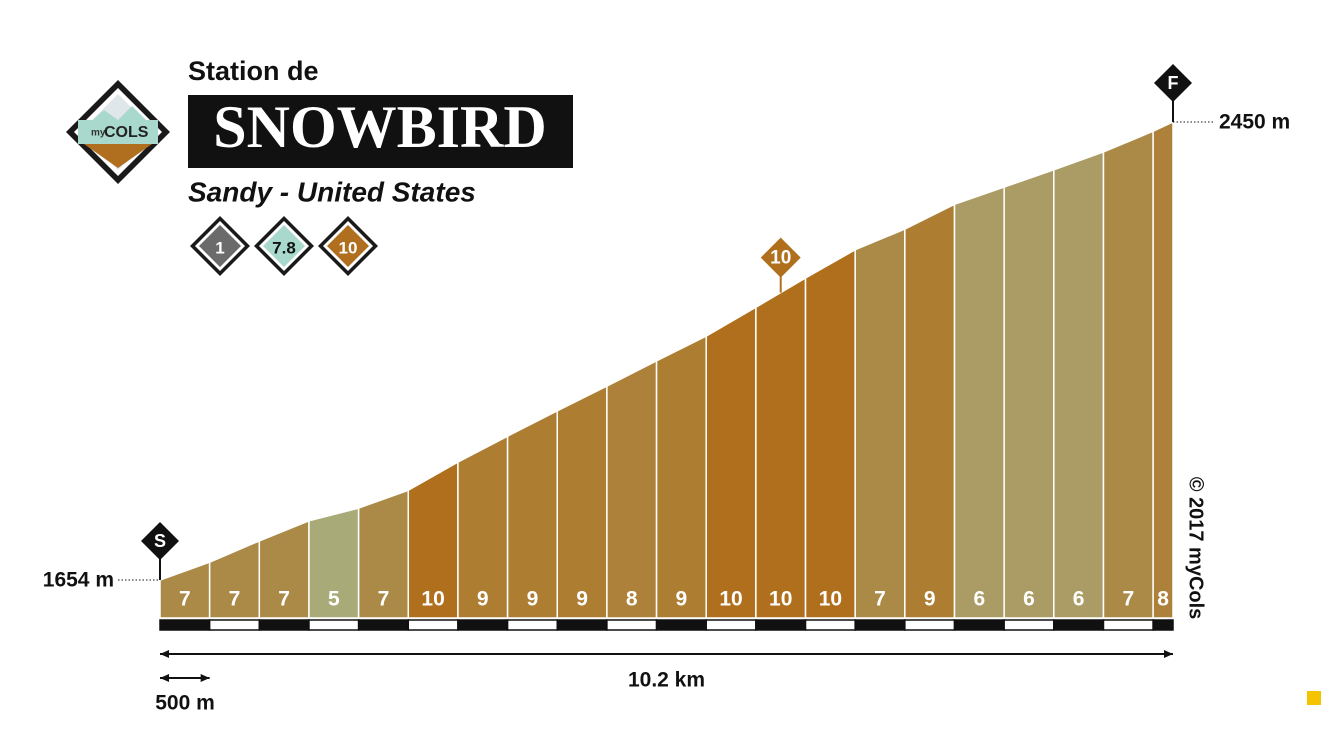  What do you see at coordinates (78, 580) in the screenshot?
I see `elevation-label: 1654 m` at bounding box center [78, 580].